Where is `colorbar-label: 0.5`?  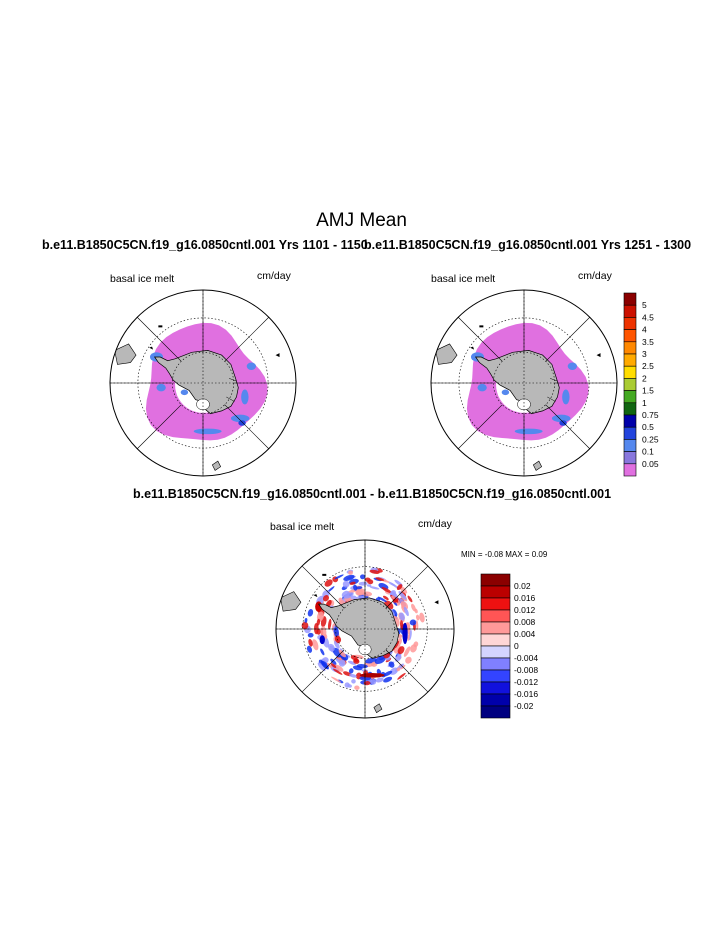
colorbar-label: 0.5 is located at coordinates (648, 427).